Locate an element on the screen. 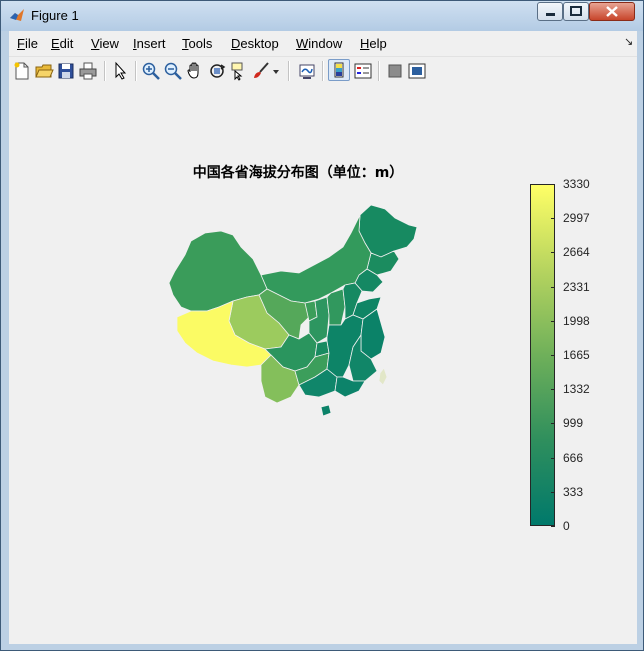 The width and height of the screenshot is (644, 651). colorbar-tick-label: 1665 is located at coordinates (576, 355).